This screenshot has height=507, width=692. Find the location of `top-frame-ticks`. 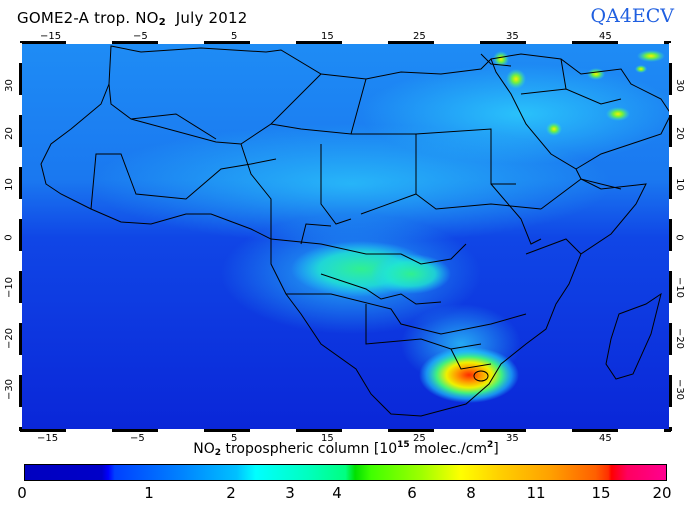

top-frame-ticks is located at coordinates (345, 42).